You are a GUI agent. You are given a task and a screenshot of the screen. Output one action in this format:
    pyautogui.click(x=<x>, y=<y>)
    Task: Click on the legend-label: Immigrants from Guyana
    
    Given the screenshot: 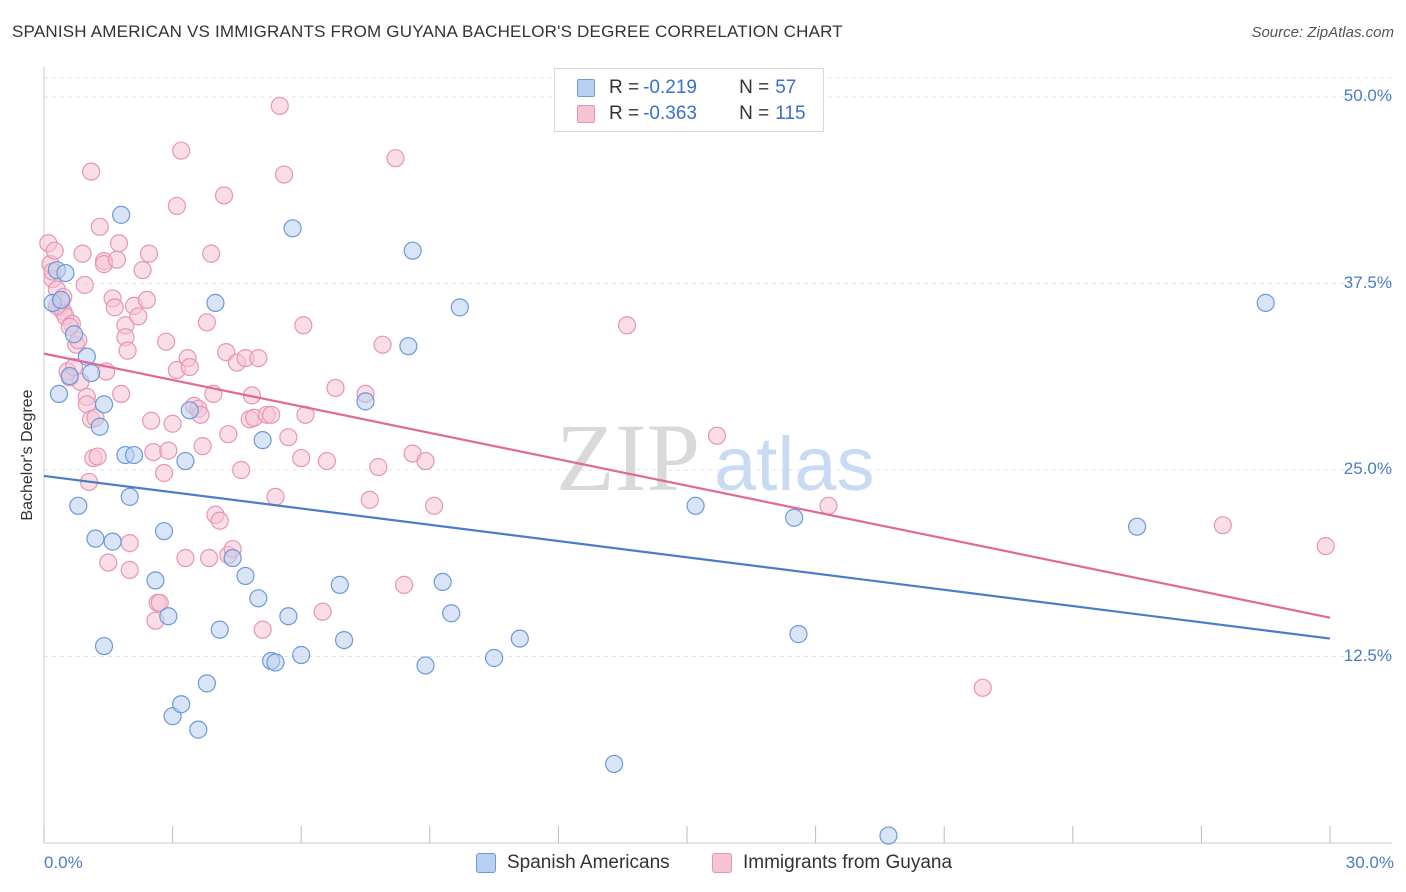 What is the action you would take?
    pyautogui.click(x=848, y=862)
    